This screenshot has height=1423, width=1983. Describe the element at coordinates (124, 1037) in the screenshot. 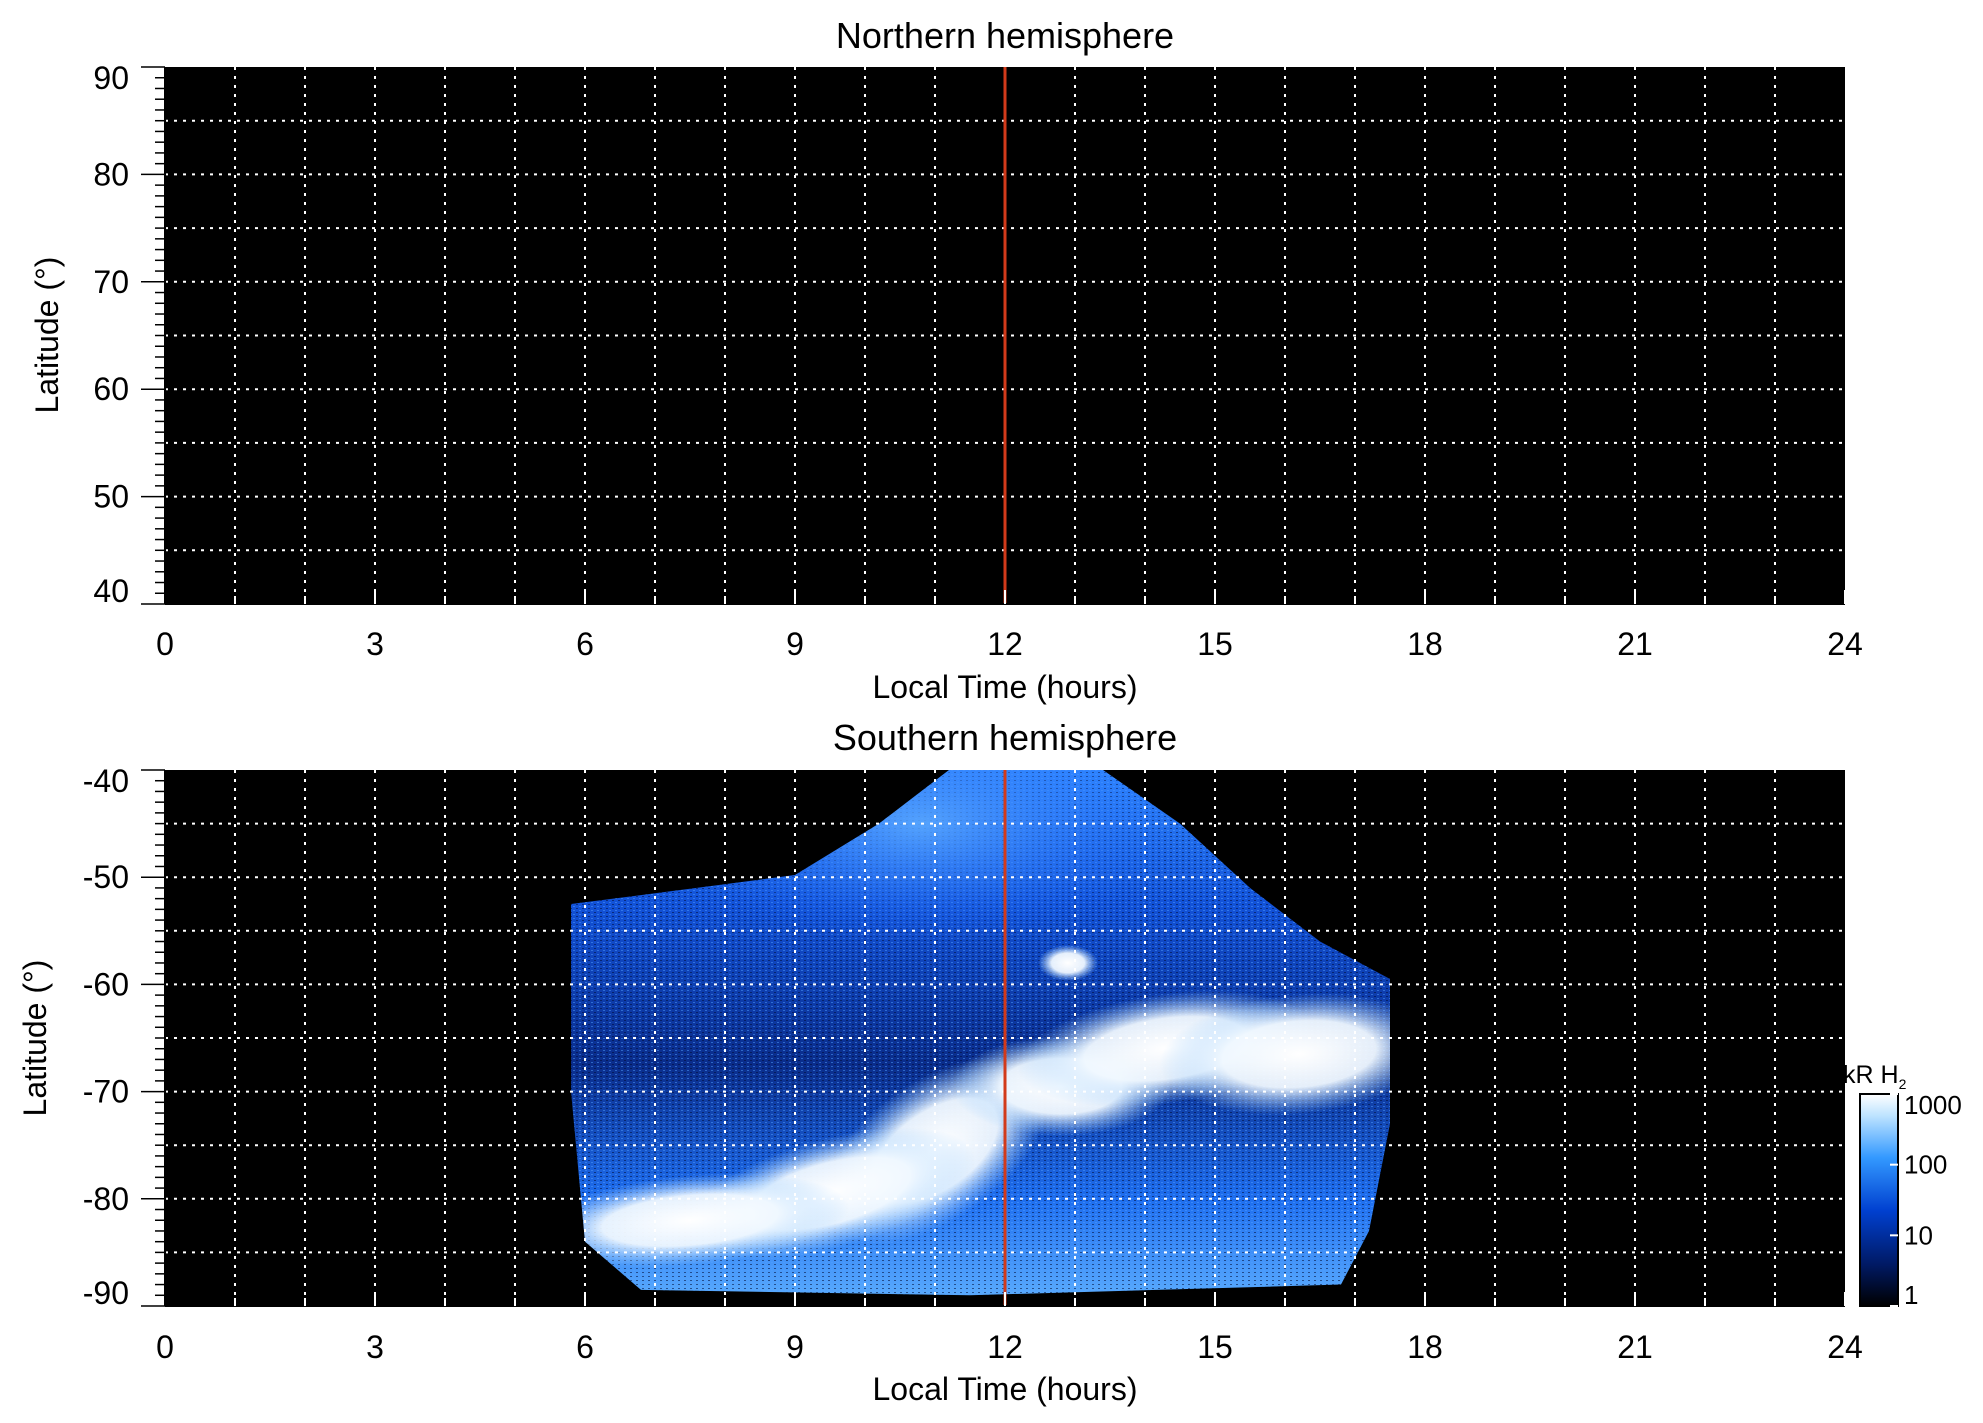

I see `south-y-axis: -40 -50 -60 -70 -80 -90` at that location.